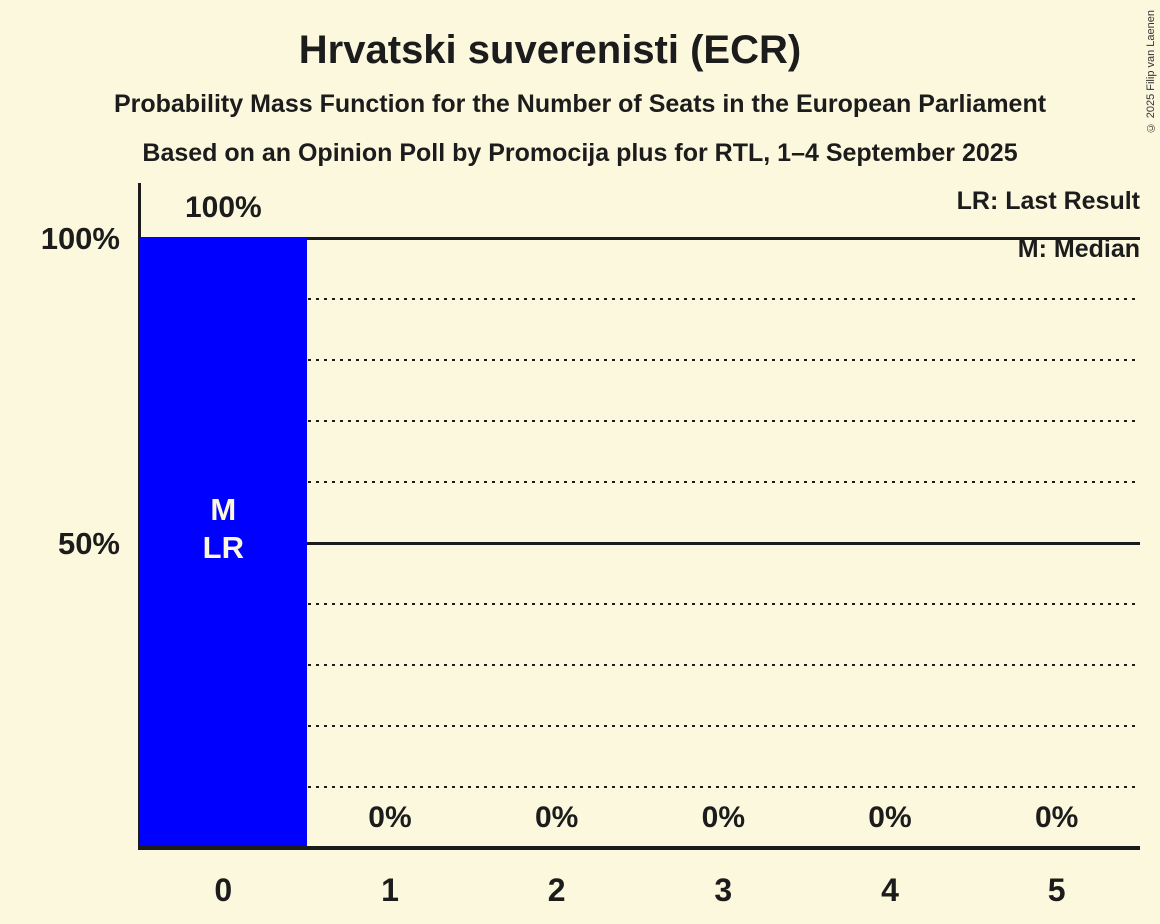 The image size is (1160, 924). I want to click on bar-value-label-0: 100%, so click(223, 207).